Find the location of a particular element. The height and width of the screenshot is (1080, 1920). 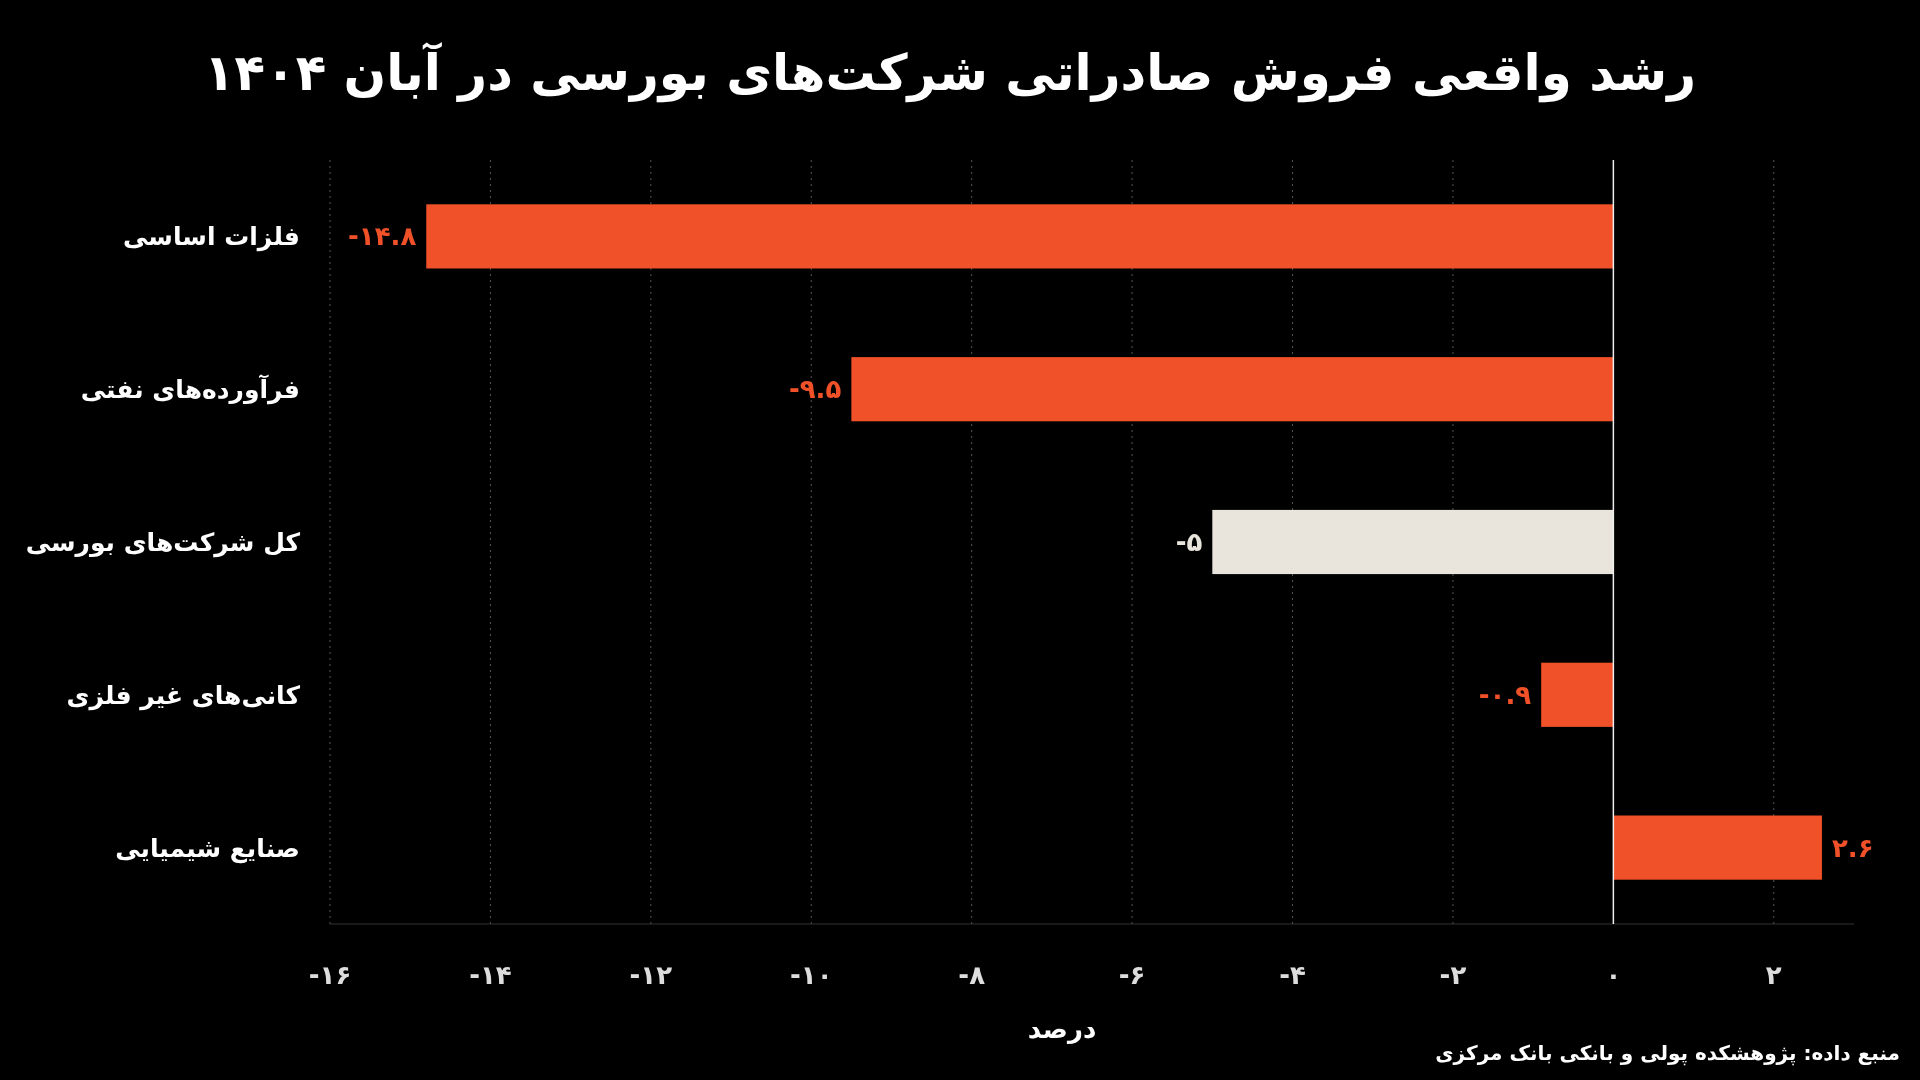

x-tick-label: -۱۴ is located at coordinates (490, 975).